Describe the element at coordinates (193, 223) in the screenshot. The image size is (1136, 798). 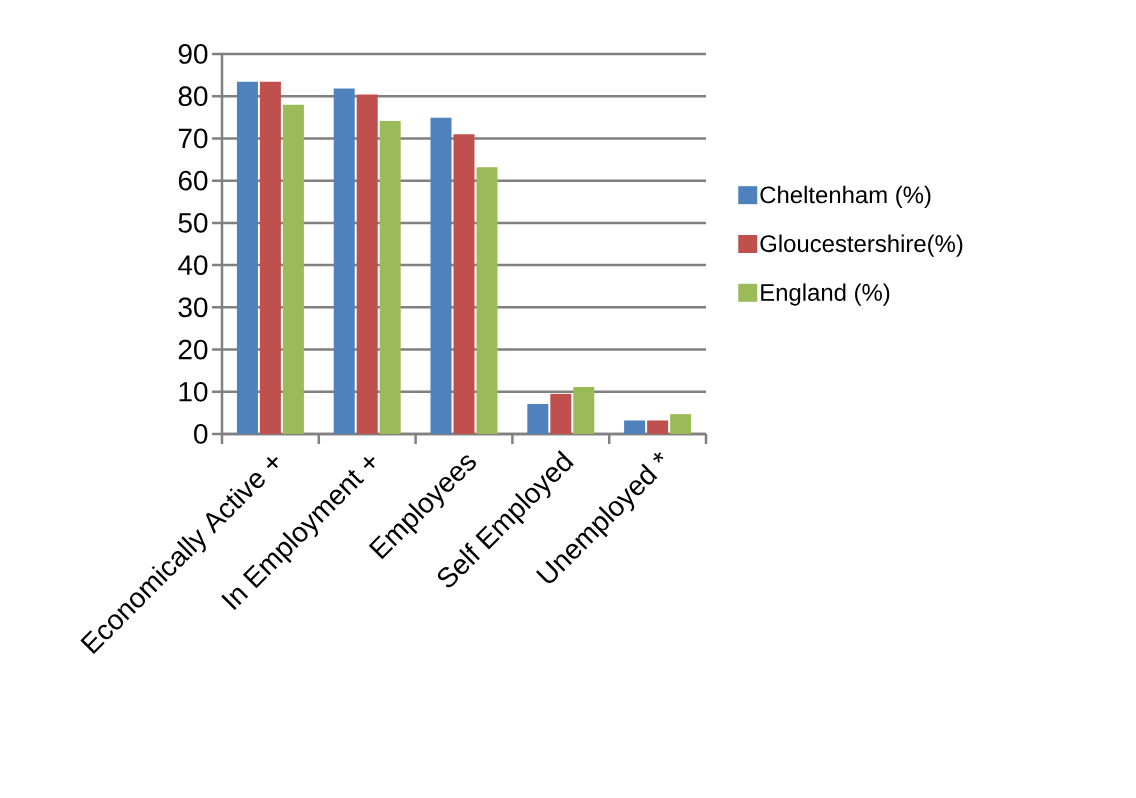
I see `y-tick-label: 50` at that location.